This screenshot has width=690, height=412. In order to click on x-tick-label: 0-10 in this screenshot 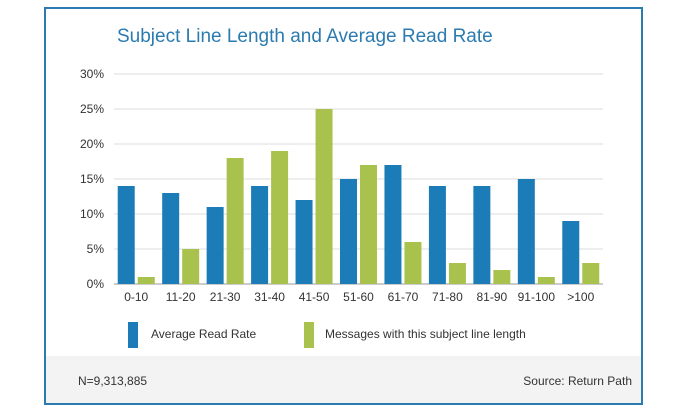, I will do `click(136, 297)`.